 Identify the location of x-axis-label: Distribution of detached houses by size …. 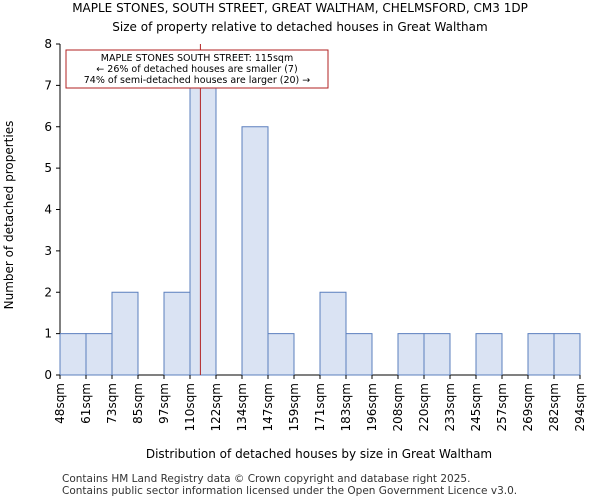
(319, 454).